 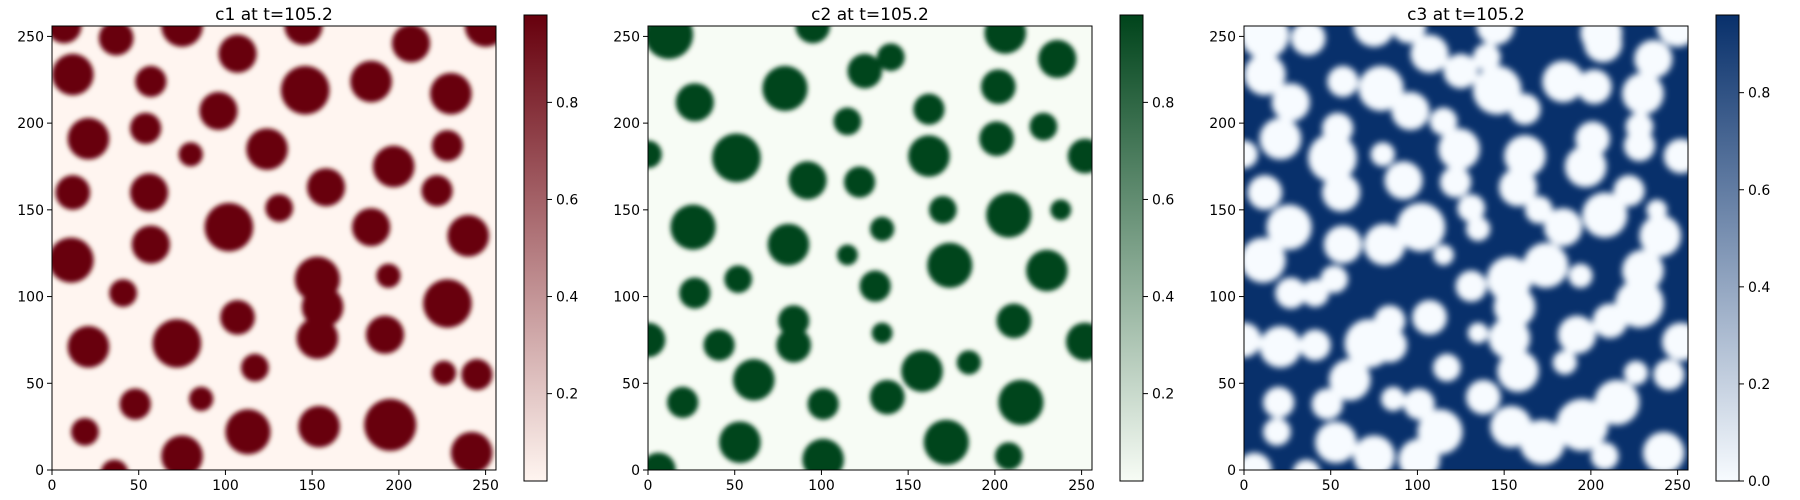 I want to click on chart-title: c3 at t=105.2, so click(x=1466, y=15).